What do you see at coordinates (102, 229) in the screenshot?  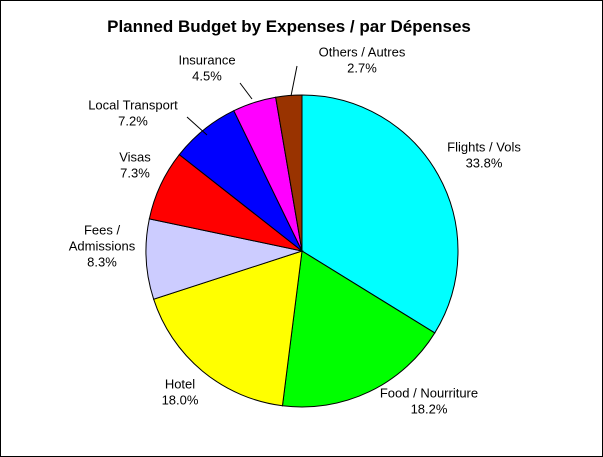 I see `slice-name-label: Fees /` at bounding box center [102, 229].